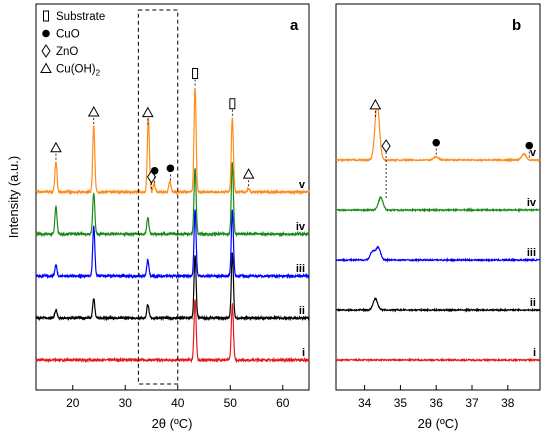 This screenshot has height=440, width=550. What do you see at coordinates (438, 304) in the screenshot?
I see `panel-b-series-ii` at bounding box center [438, 304].